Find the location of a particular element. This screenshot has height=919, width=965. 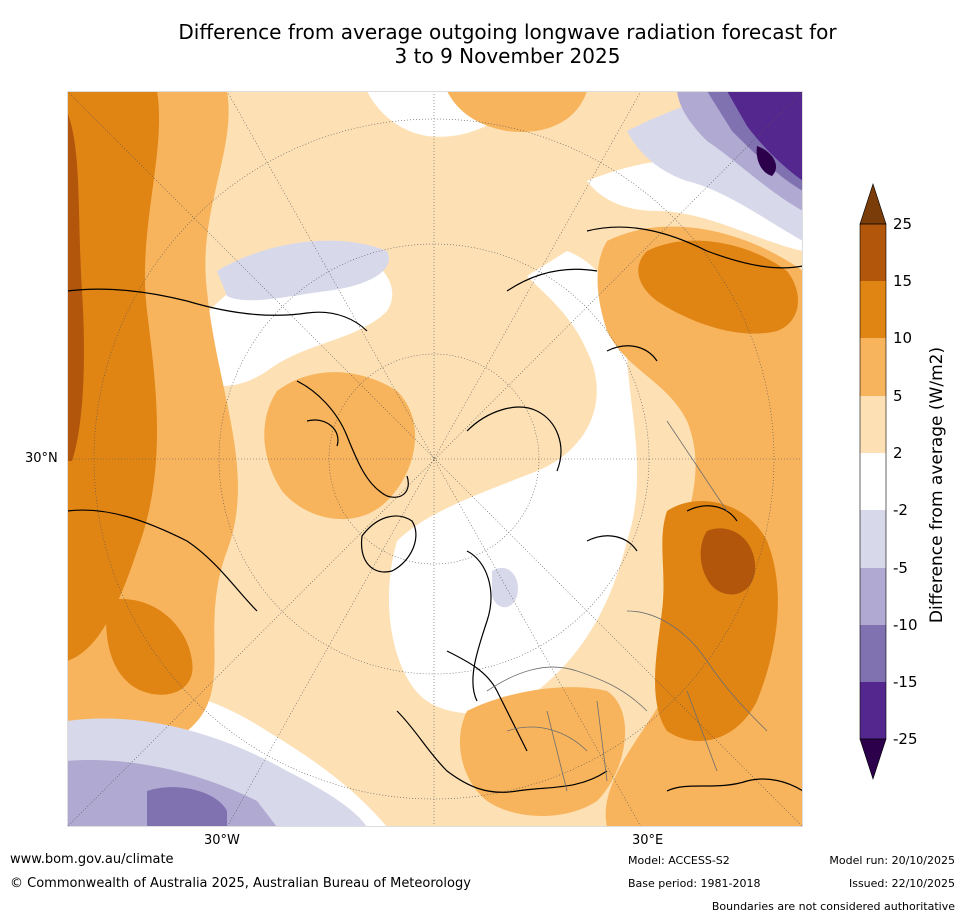

colorbar-band-neutral is located at coordinates (873, 481).